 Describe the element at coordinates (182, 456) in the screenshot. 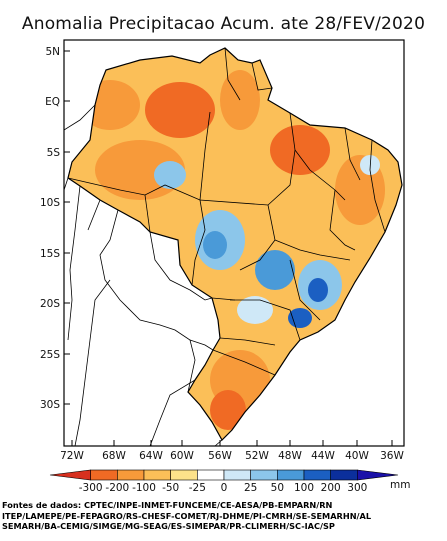

I see `lon-label-60w: 60W` at that location.